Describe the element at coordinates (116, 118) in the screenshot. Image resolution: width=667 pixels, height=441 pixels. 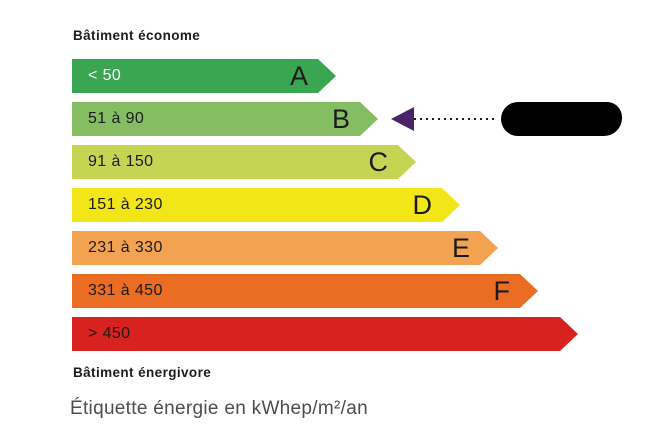
I see `range-label-b: 51 à 90` at that location.